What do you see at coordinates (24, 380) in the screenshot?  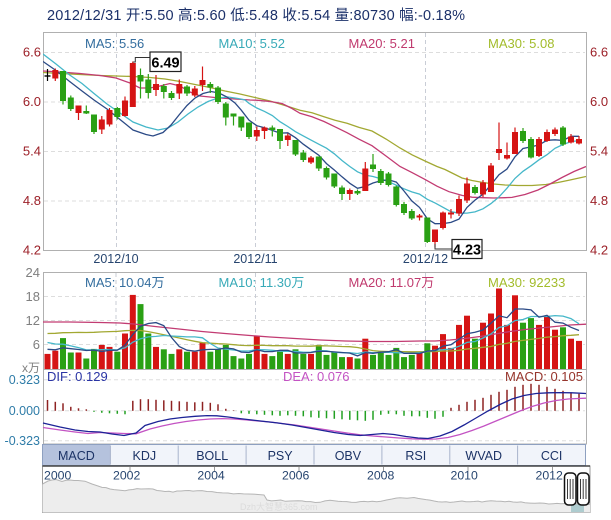 I see `svg-text: 0.323` at bounding box center [24, 380].